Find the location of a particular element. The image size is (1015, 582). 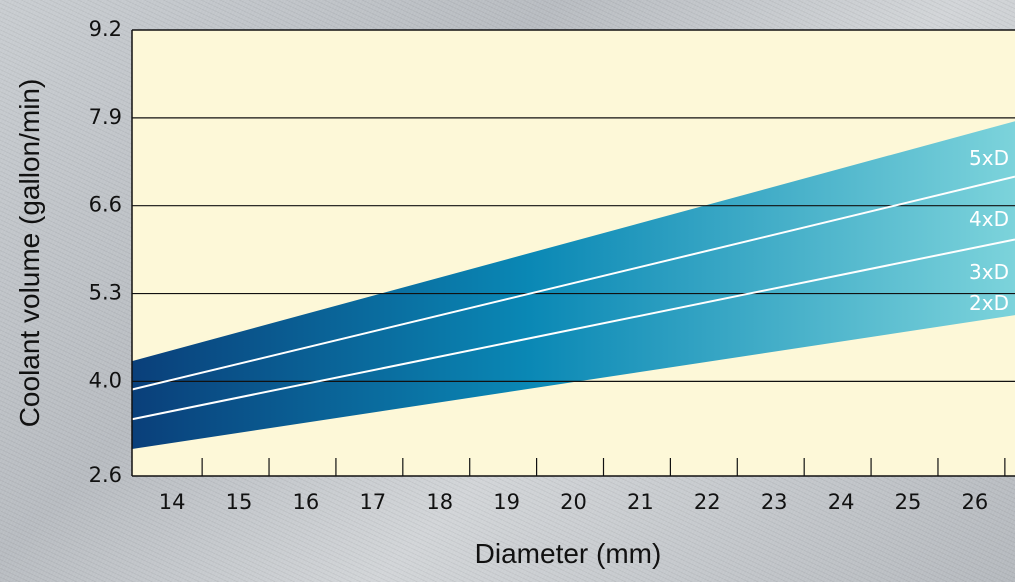

x-tick-label: 15 is located at coordinates (239, 502).